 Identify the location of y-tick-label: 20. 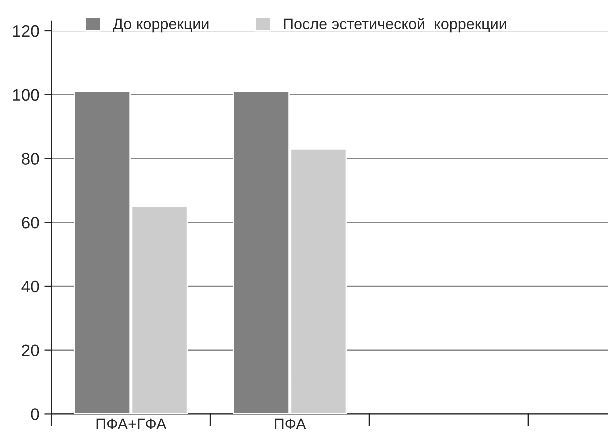
(31, 350).